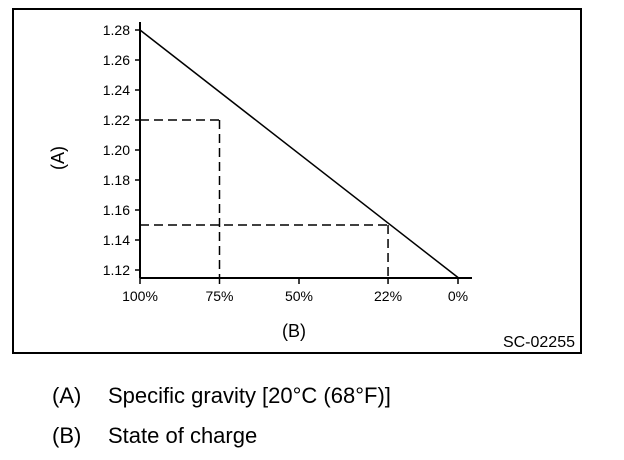  What do you see at coordinates (294, 331) in the screenshot?
I see `x-axis-title: (B)` at bounding box center [294, 331].